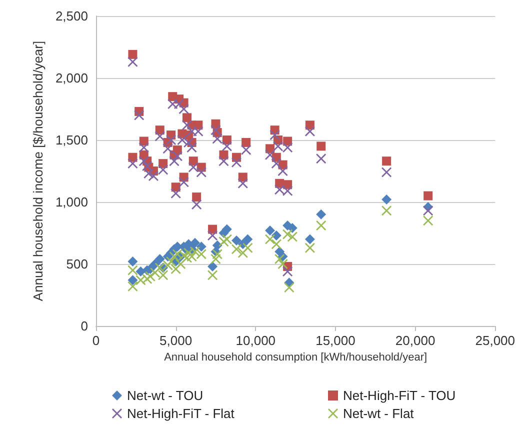  I want to click on y-tick-label: 0, so click(84, 326).